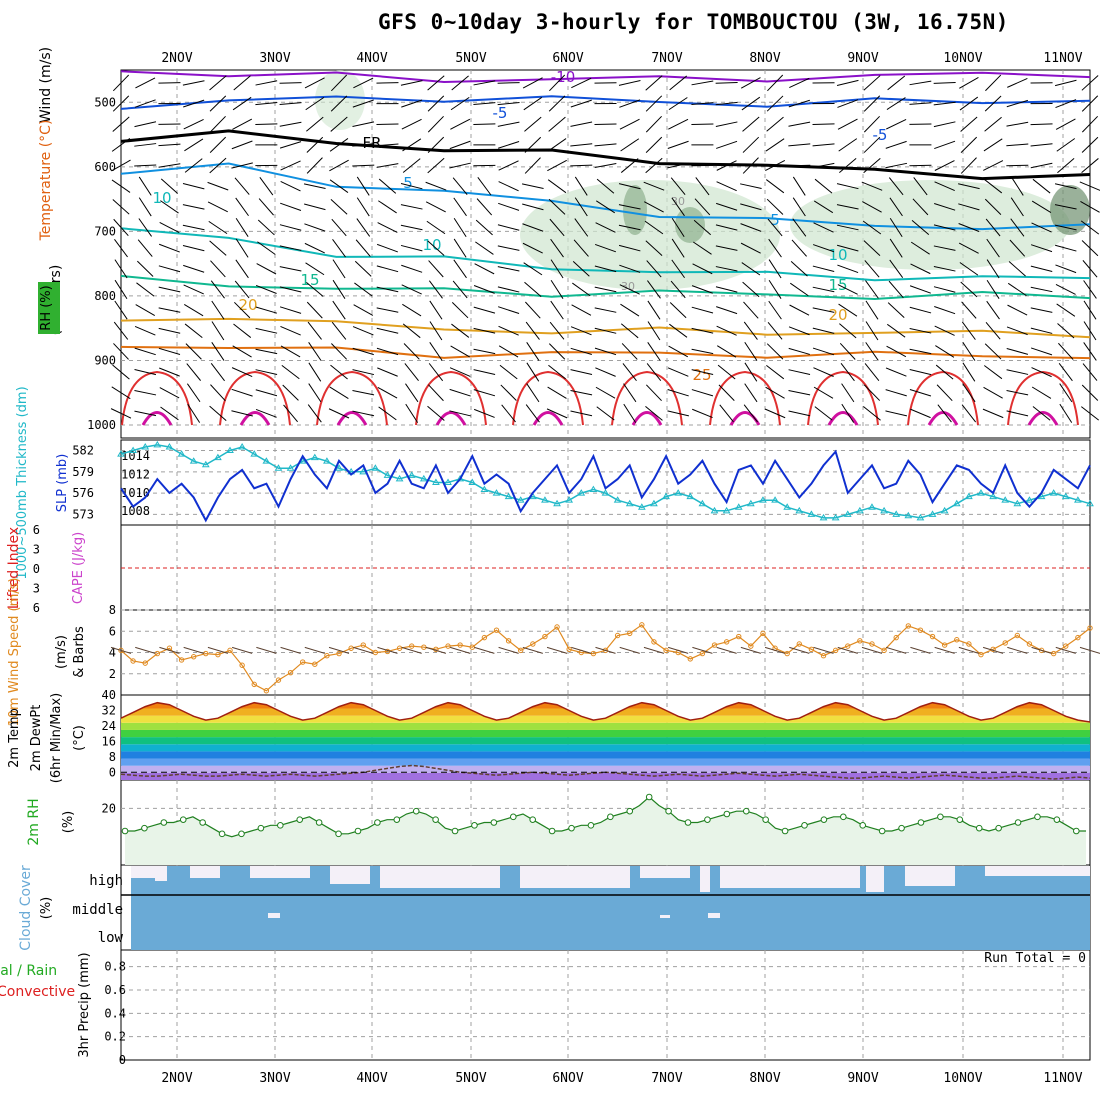  What do you see at coordinates (605, 712) in the screenshot?
I see `temp-band` at bounding box center [605, 712].